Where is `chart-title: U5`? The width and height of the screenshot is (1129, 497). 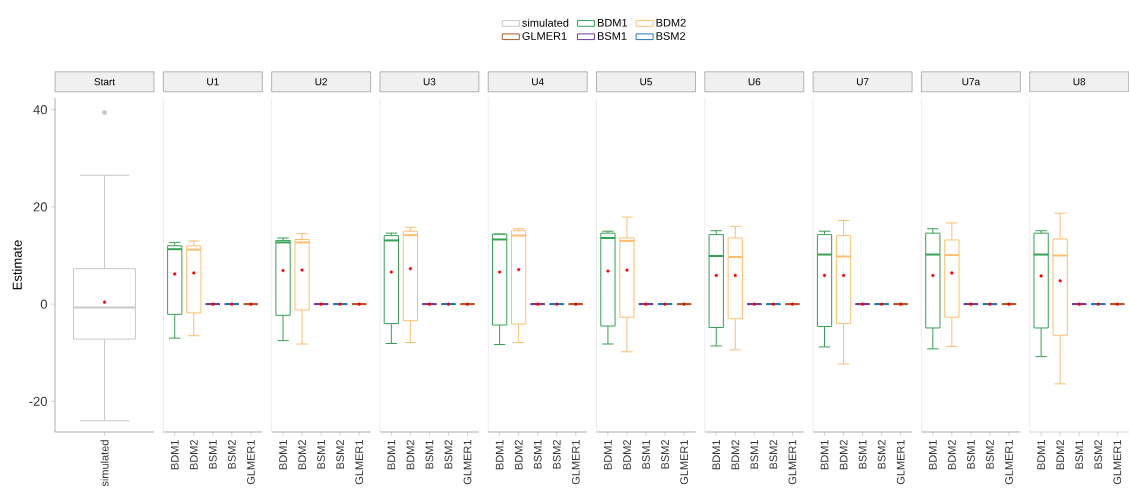 chart-title: U5 is located at coordinates (646, 82).